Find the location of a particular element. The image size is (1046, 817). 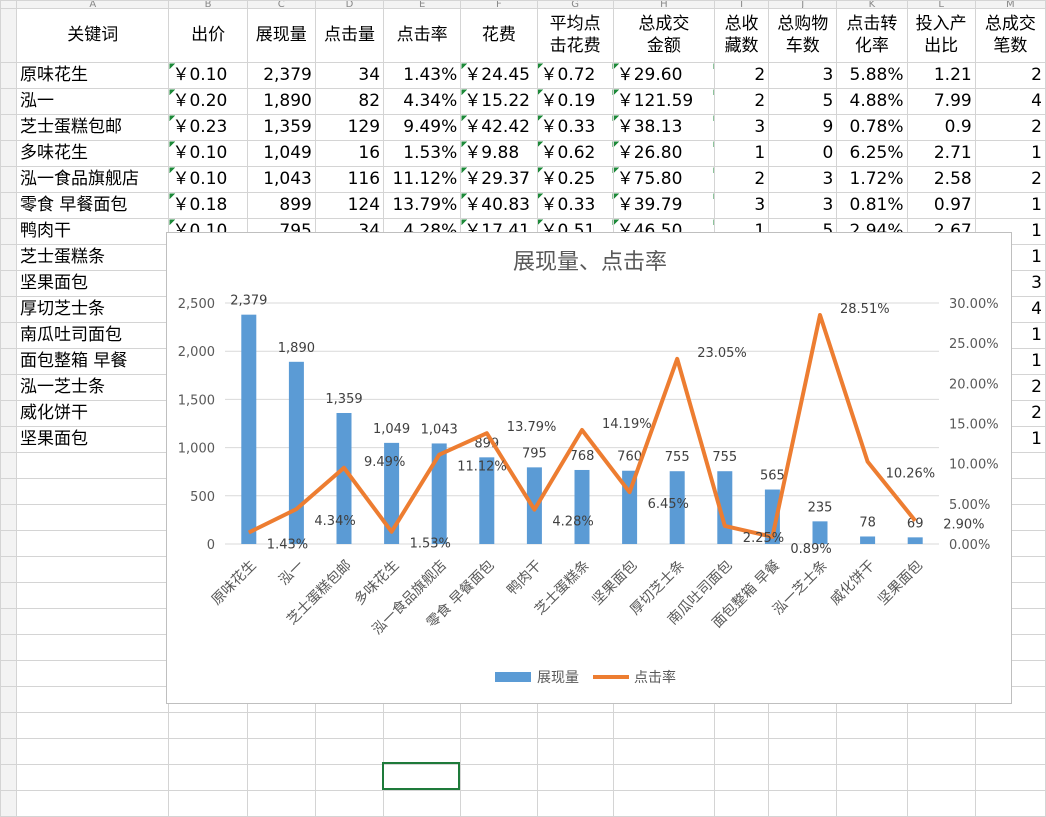

column-letter: M is located at coordinates (1010, 5).